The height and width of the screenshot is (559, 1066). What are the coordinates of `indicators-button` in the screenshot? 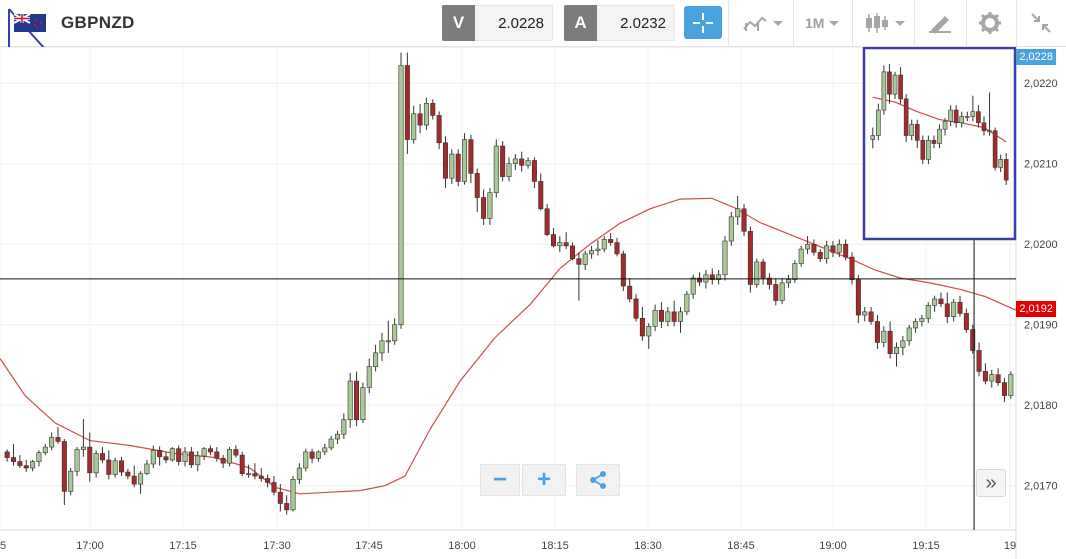 It's located at (762, 23).